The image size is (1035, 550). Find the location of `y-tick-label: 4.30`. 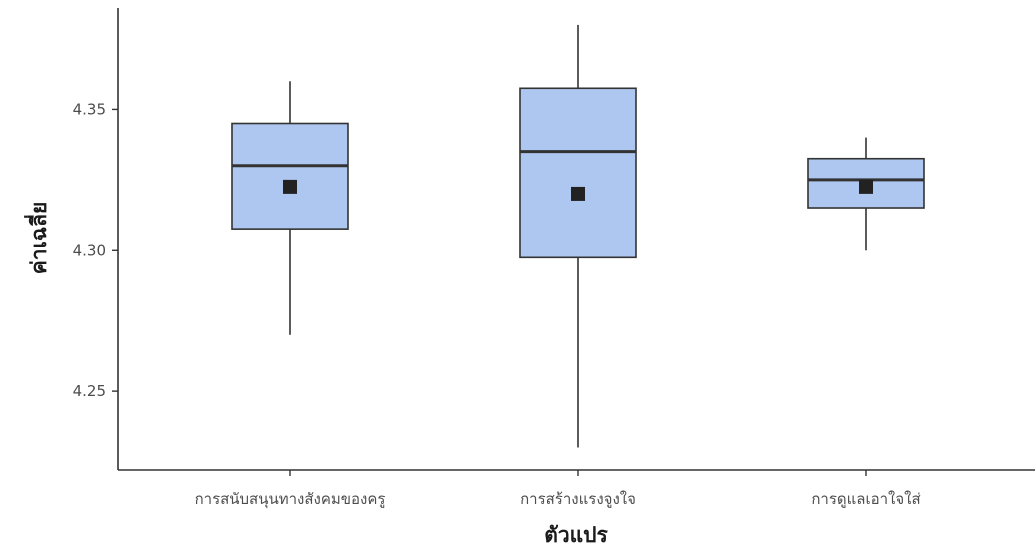

y-tick-label: 4.30 is located at coordinates (89, 250).